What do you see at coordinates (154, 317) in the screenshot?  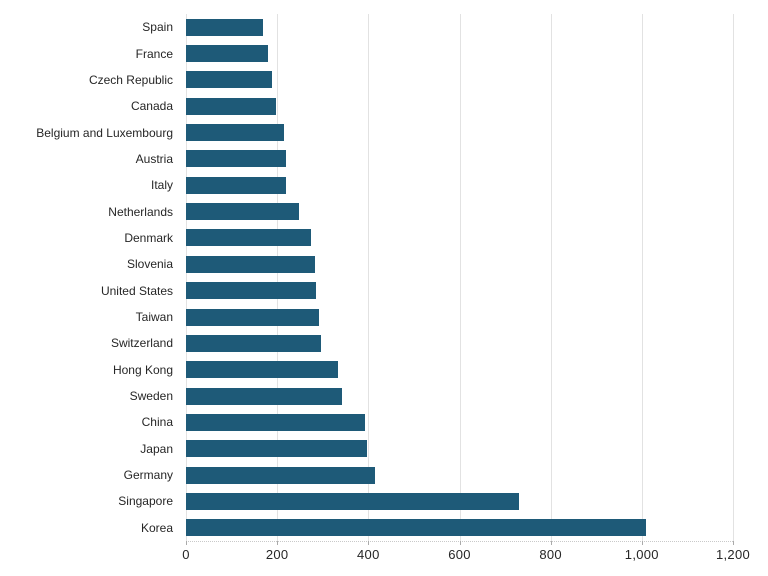 I see `category-label-taiwan: Taiwan` at bounding box center [154, 317].